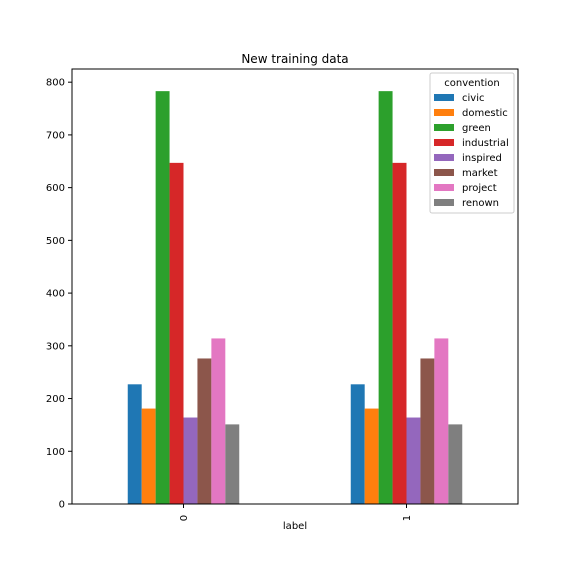 The width and height of the screenshot is (576, 576). Describe the element at coordinates (479, 188) in the screenshot. I see `legend-label-project: project` at that location.